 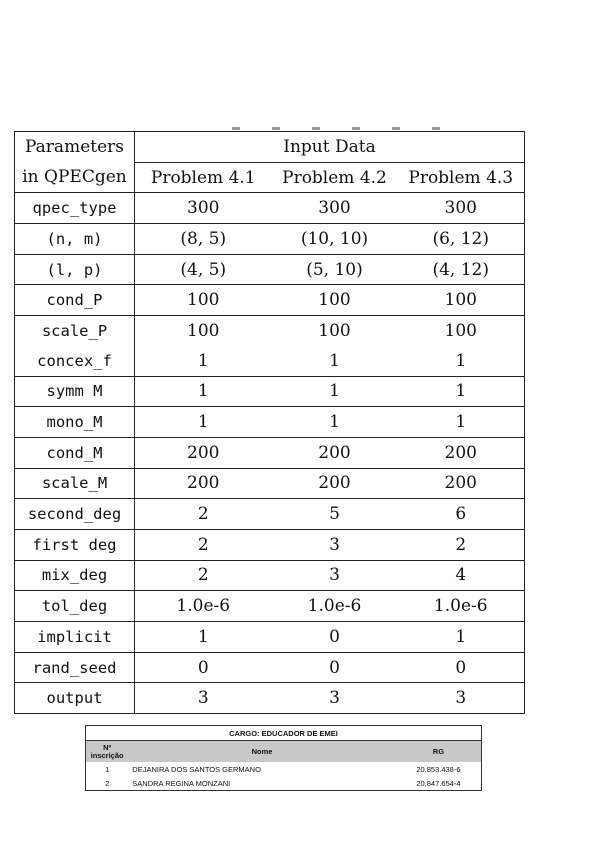 What do you see at coordinates (269, 330) in the screenshot?
I see `parameter-row: scale_P 100 100 100` at bounding box center [269, 330].